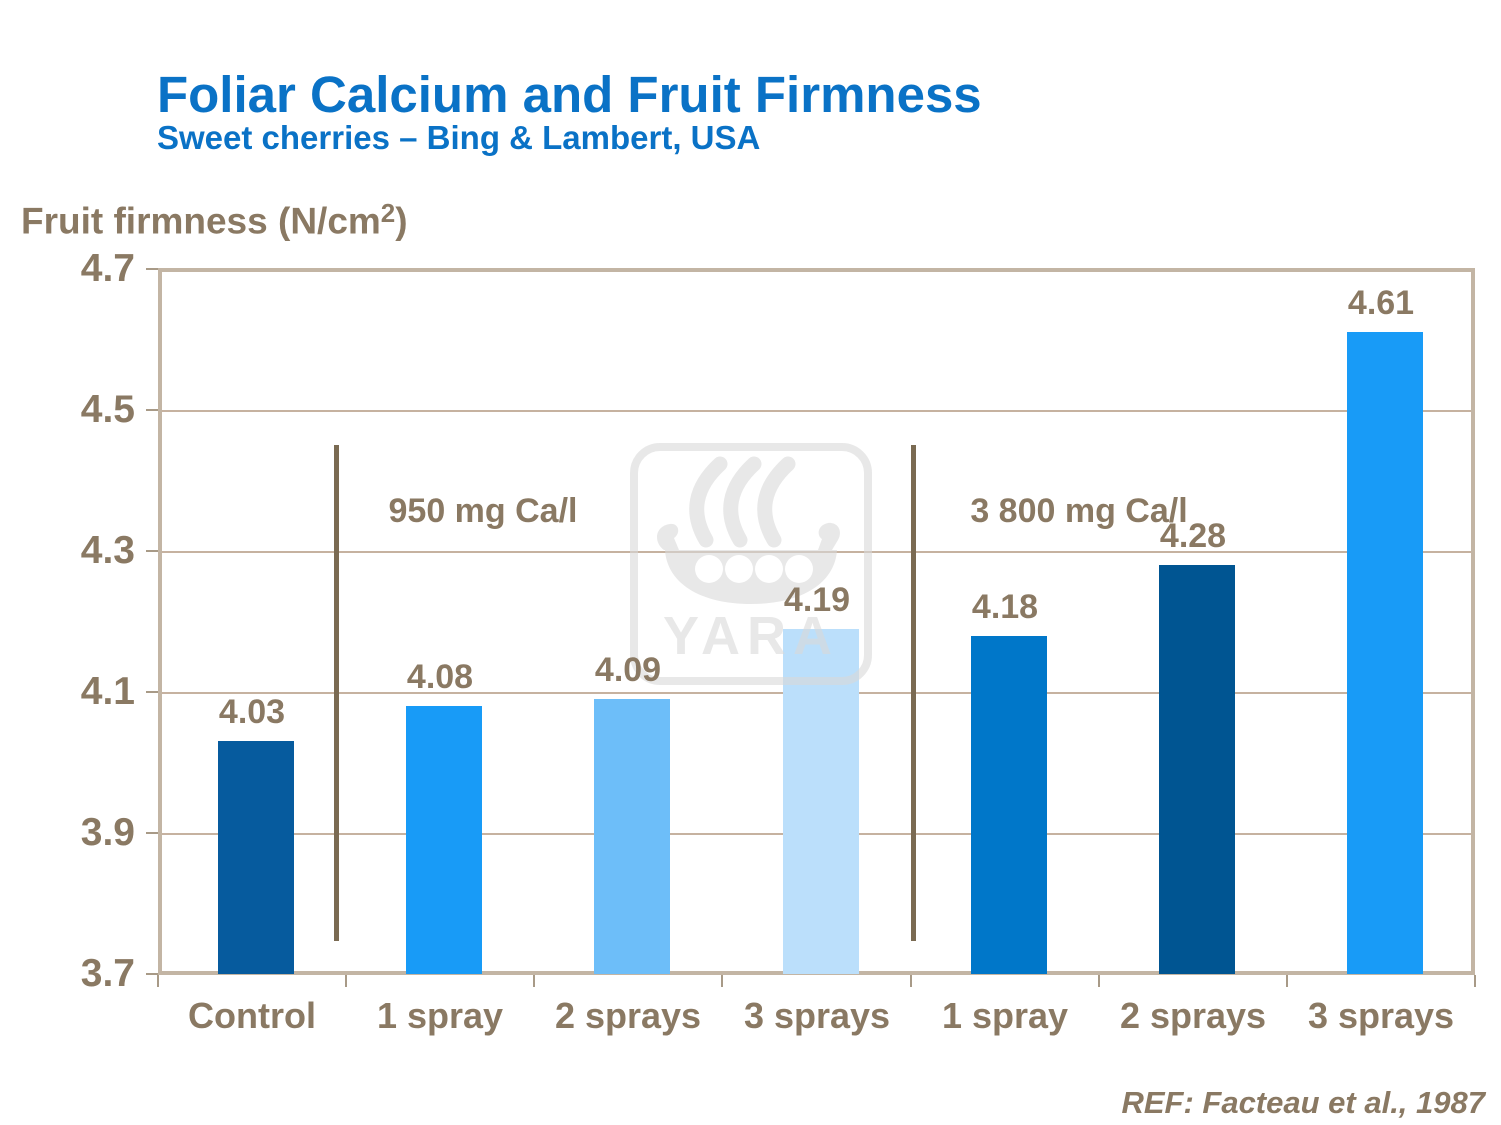 The width and height of the screenshot is (1501, 1125). I want to click on annotation-3800-mg: 3 800 mg Ca/l, so click(1079, 511).